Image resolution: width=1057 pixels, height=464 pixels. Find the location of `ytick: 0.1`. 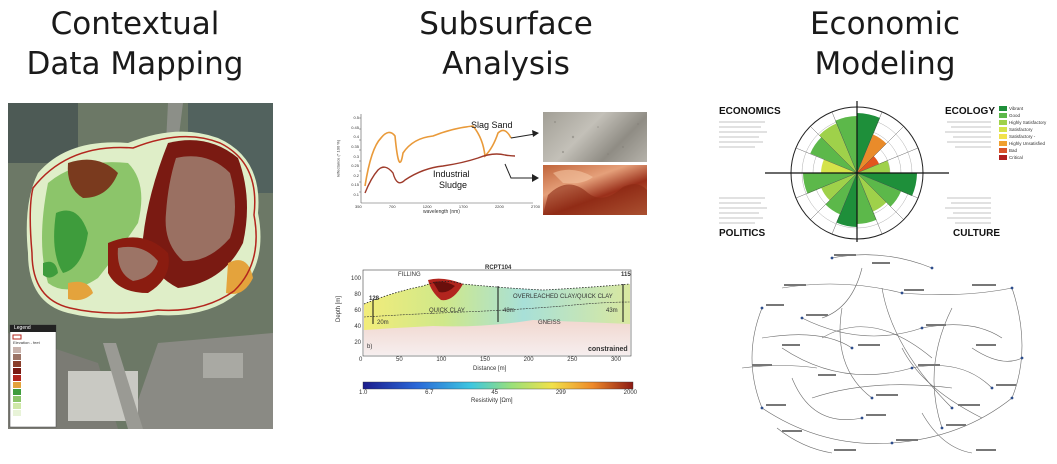

ytick: 0.1 is located at coordinates (356, 194).